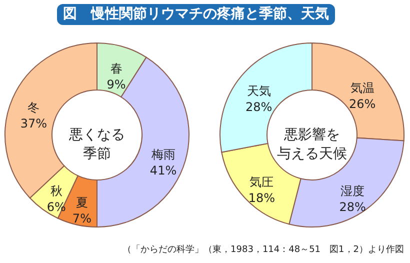 The image size is (410, 263). I want to click on slice-label: 気圧, so click(262, 182).